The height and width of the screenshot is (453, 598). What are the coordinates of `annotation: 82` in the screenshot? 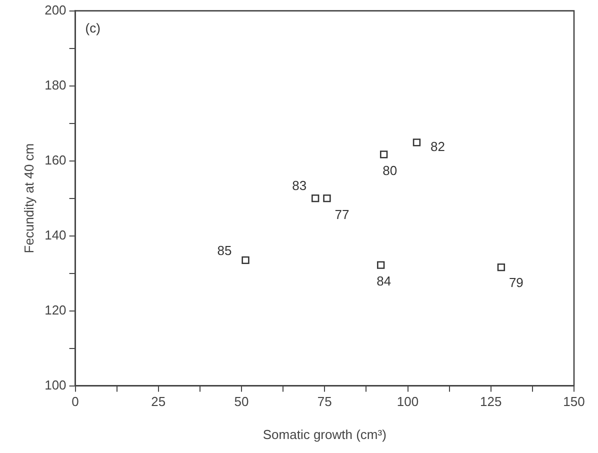 It's located at (437, 146).